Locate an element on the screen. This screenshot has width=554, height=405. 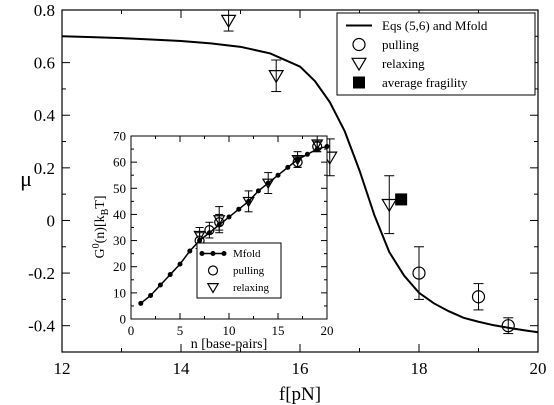
main-y-tick-label: 0 is located at coordinates (51, 220).